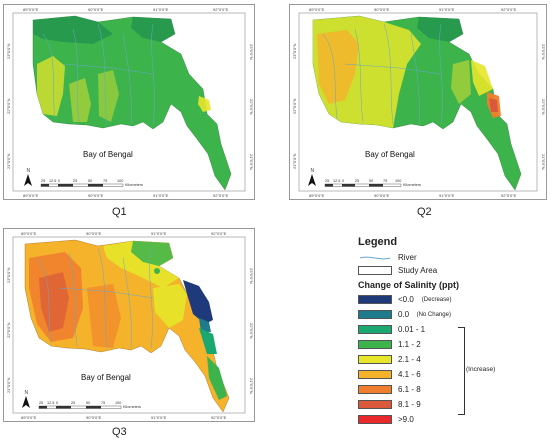 This screenshot has width=550, height=446. What do you see at coordinates (409, 404) in the screenshot?
I see `salinity-class-label: 8.1 - 9` at bounding box center [409, 404].